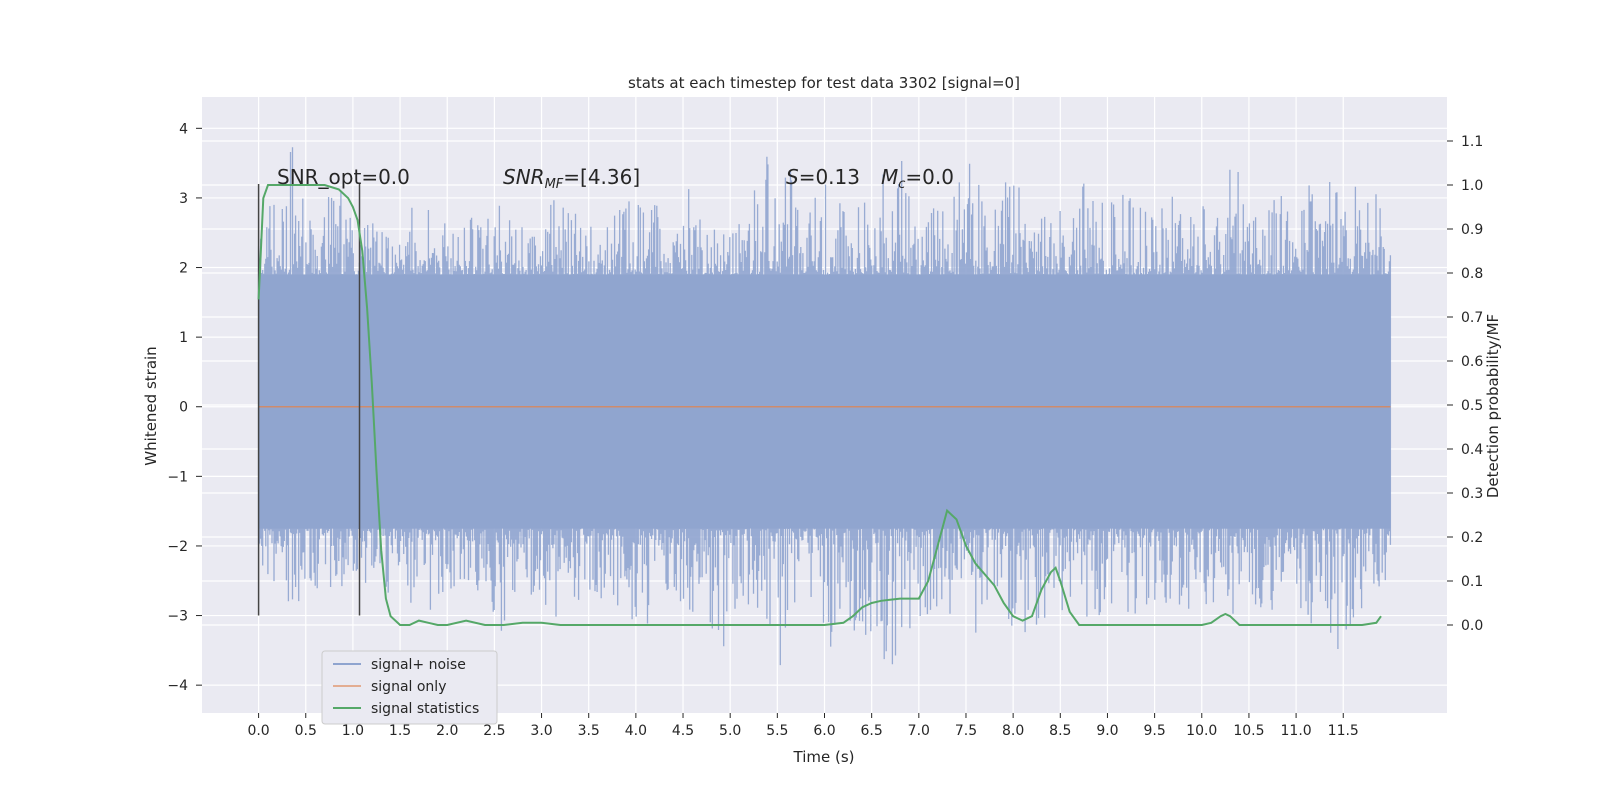 The width and height of the screenshot is (1600, 800). Describe the element at coordinates (1472, 626) in the screenshot. I see `y-right-tick-label-11: 0.0` at that location.